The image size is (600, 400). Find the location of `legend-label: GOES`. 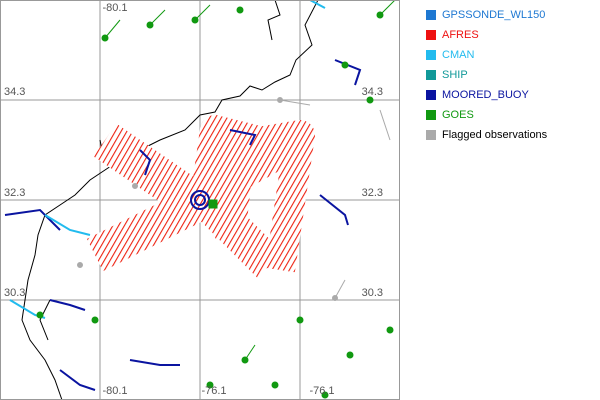

legend-label: GOES is located at coordinates (458, 115).